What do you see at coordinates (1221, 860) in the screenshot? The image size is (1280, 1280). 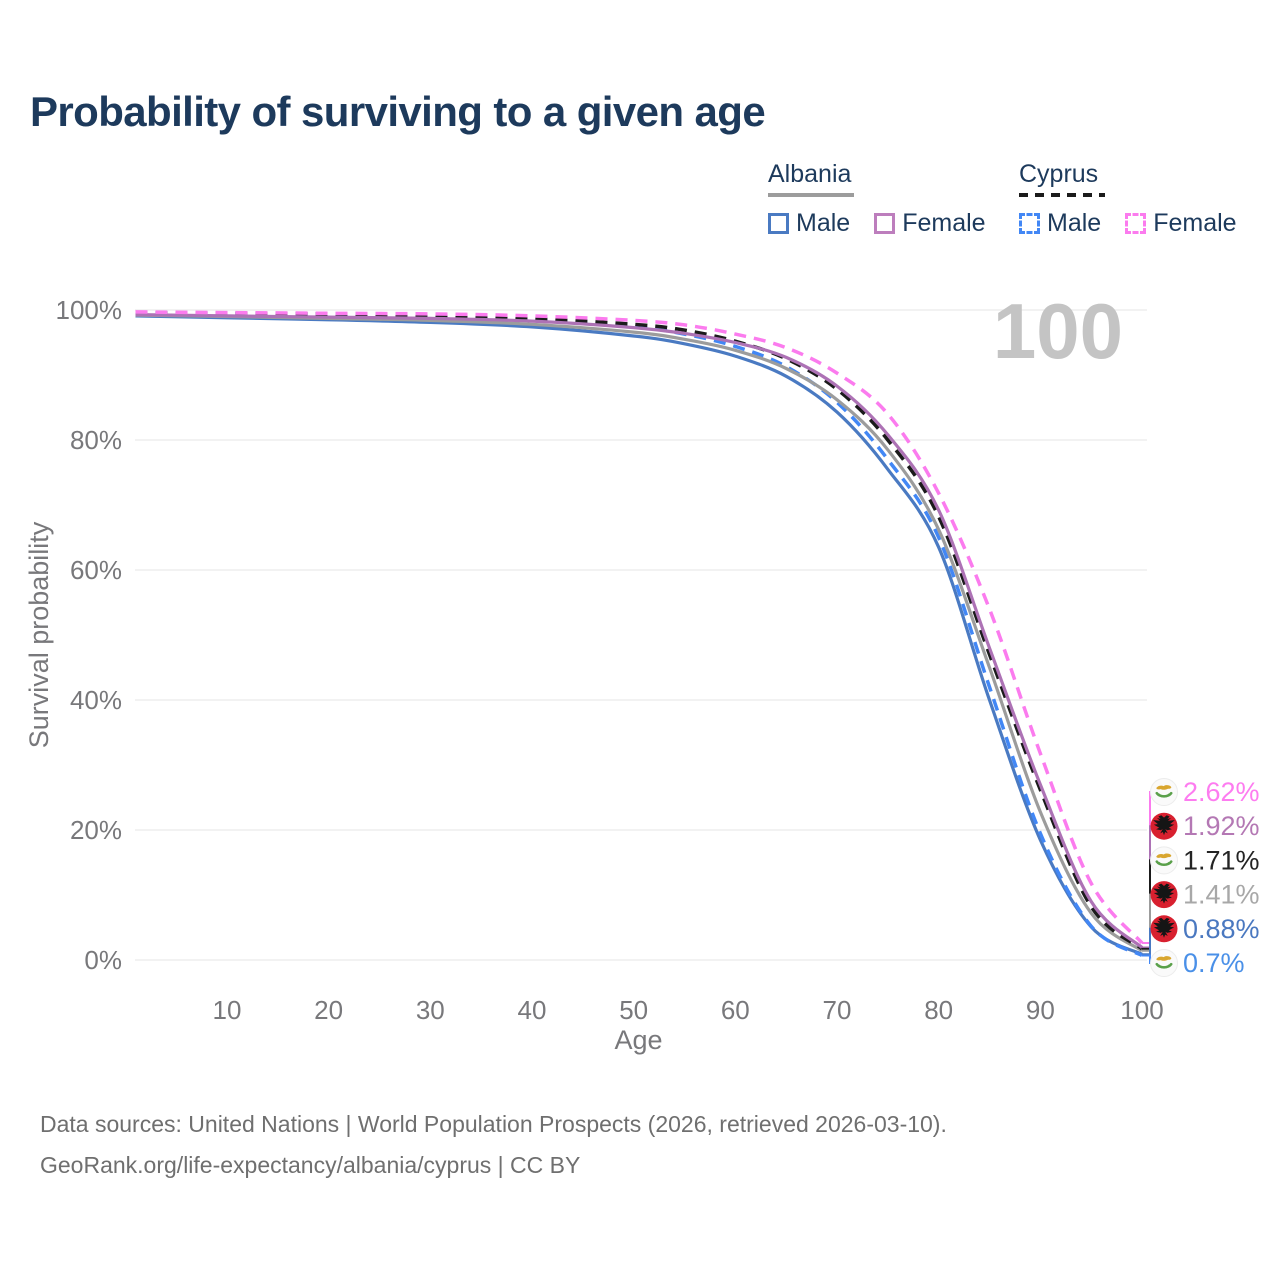 I see `end-value-cyprus-total: 1.71%` at bounding box center [1221, 860].